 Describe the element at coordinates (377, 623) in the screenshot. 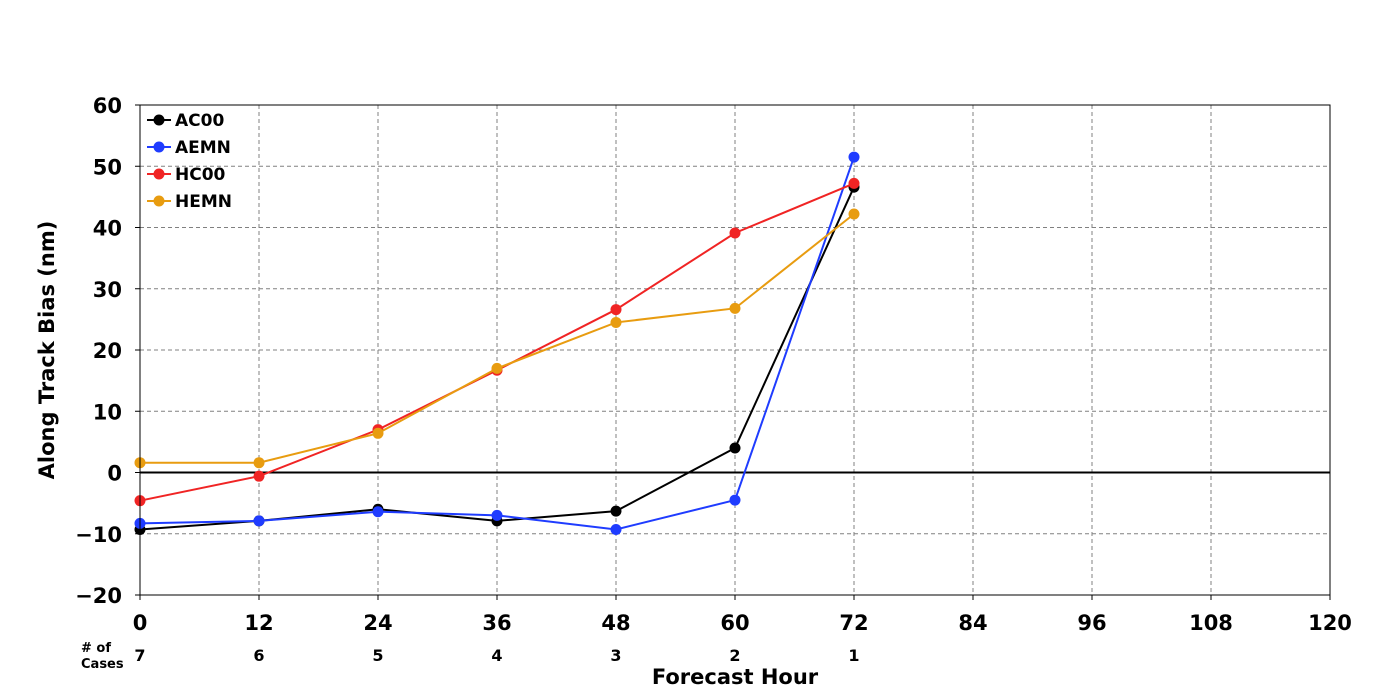

I see `x-tick-label: 24` at that location.